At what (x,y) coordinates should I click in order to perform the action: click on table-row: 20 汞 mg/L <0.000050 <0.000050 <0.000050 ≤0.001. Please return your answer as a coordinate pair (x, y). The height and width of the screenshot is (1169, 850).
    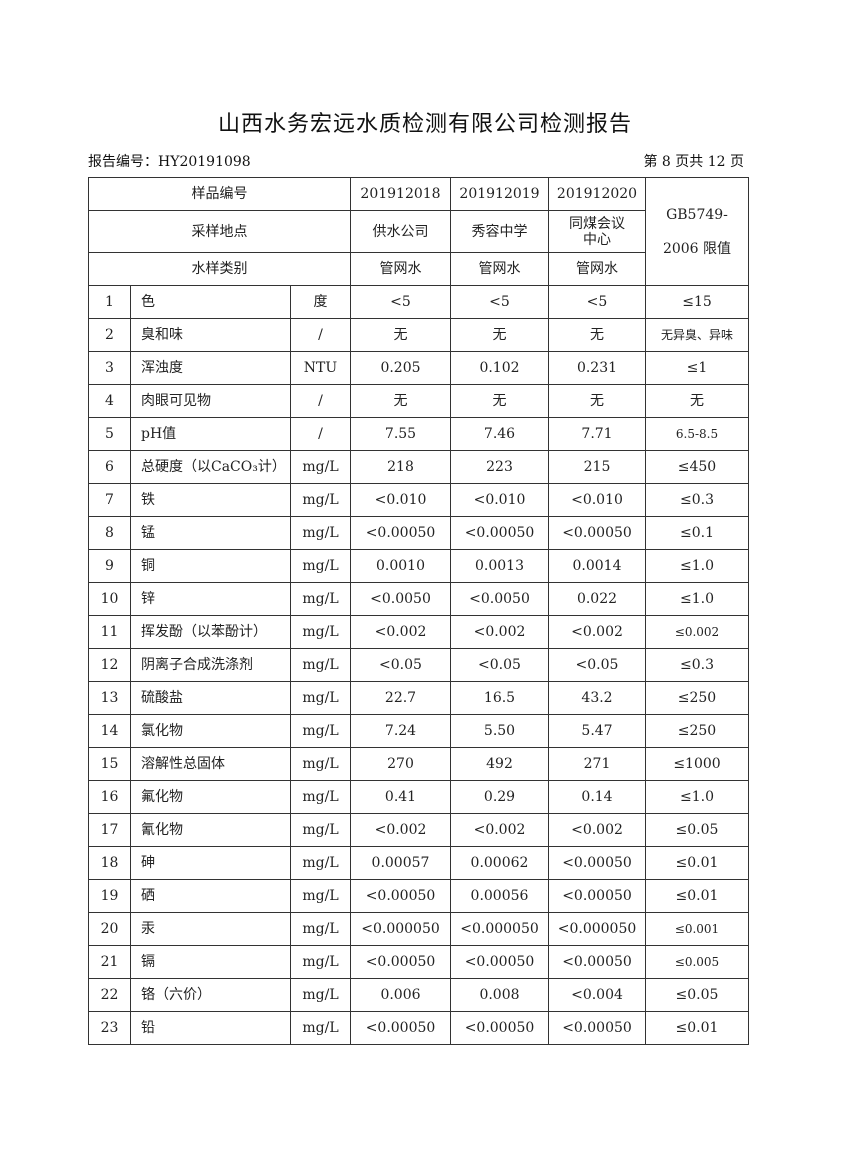
    Looking at the image, I should click on (418, 929).